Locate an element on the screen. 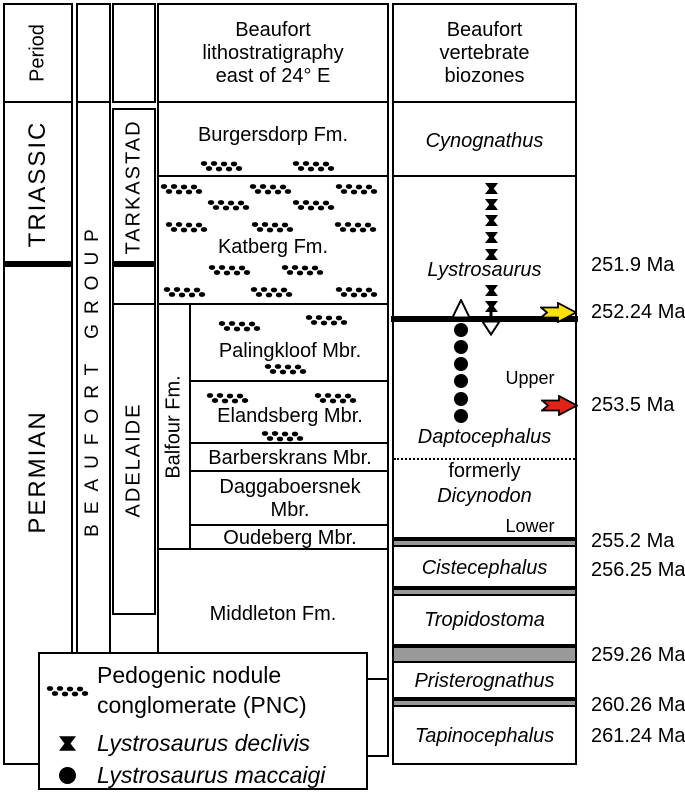 The image size is (685, 795). tapinocephalus-box is located at coordinates (484, 736).